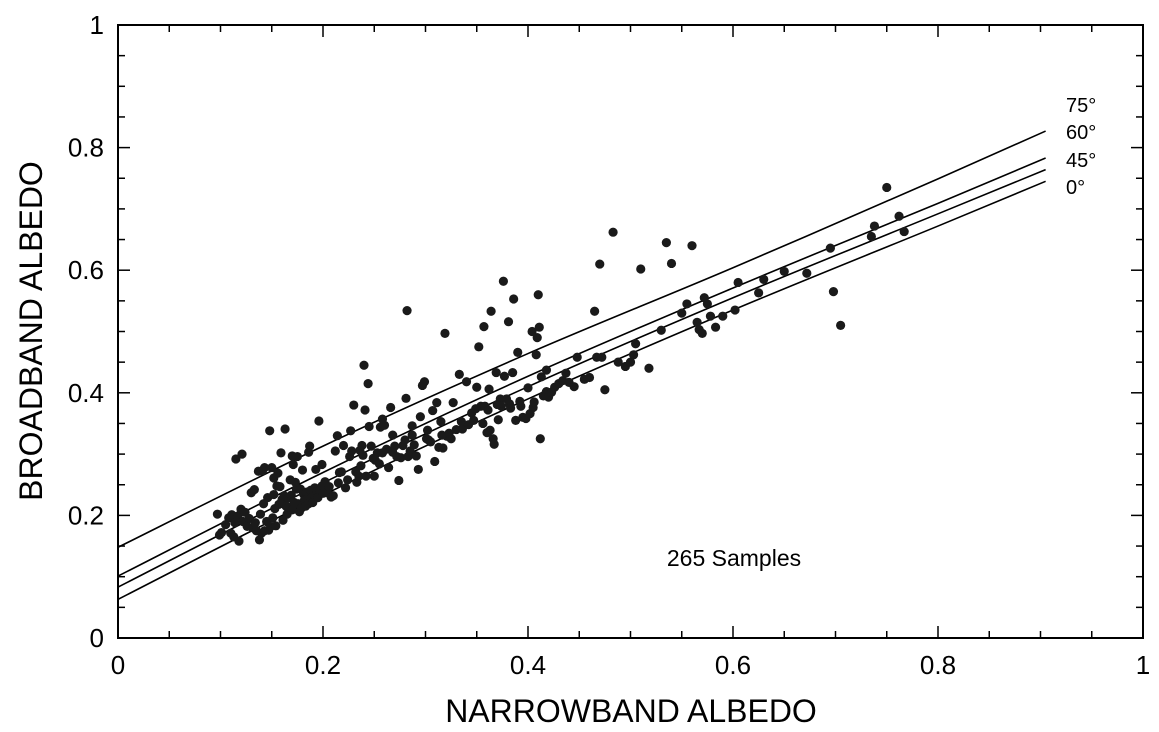 This screenshot has width=1159, height=732. What do you see at coordinates (1075, 188) in the screenshot?
I see `curve-label: 0°` at bounding box center [1075, 188].